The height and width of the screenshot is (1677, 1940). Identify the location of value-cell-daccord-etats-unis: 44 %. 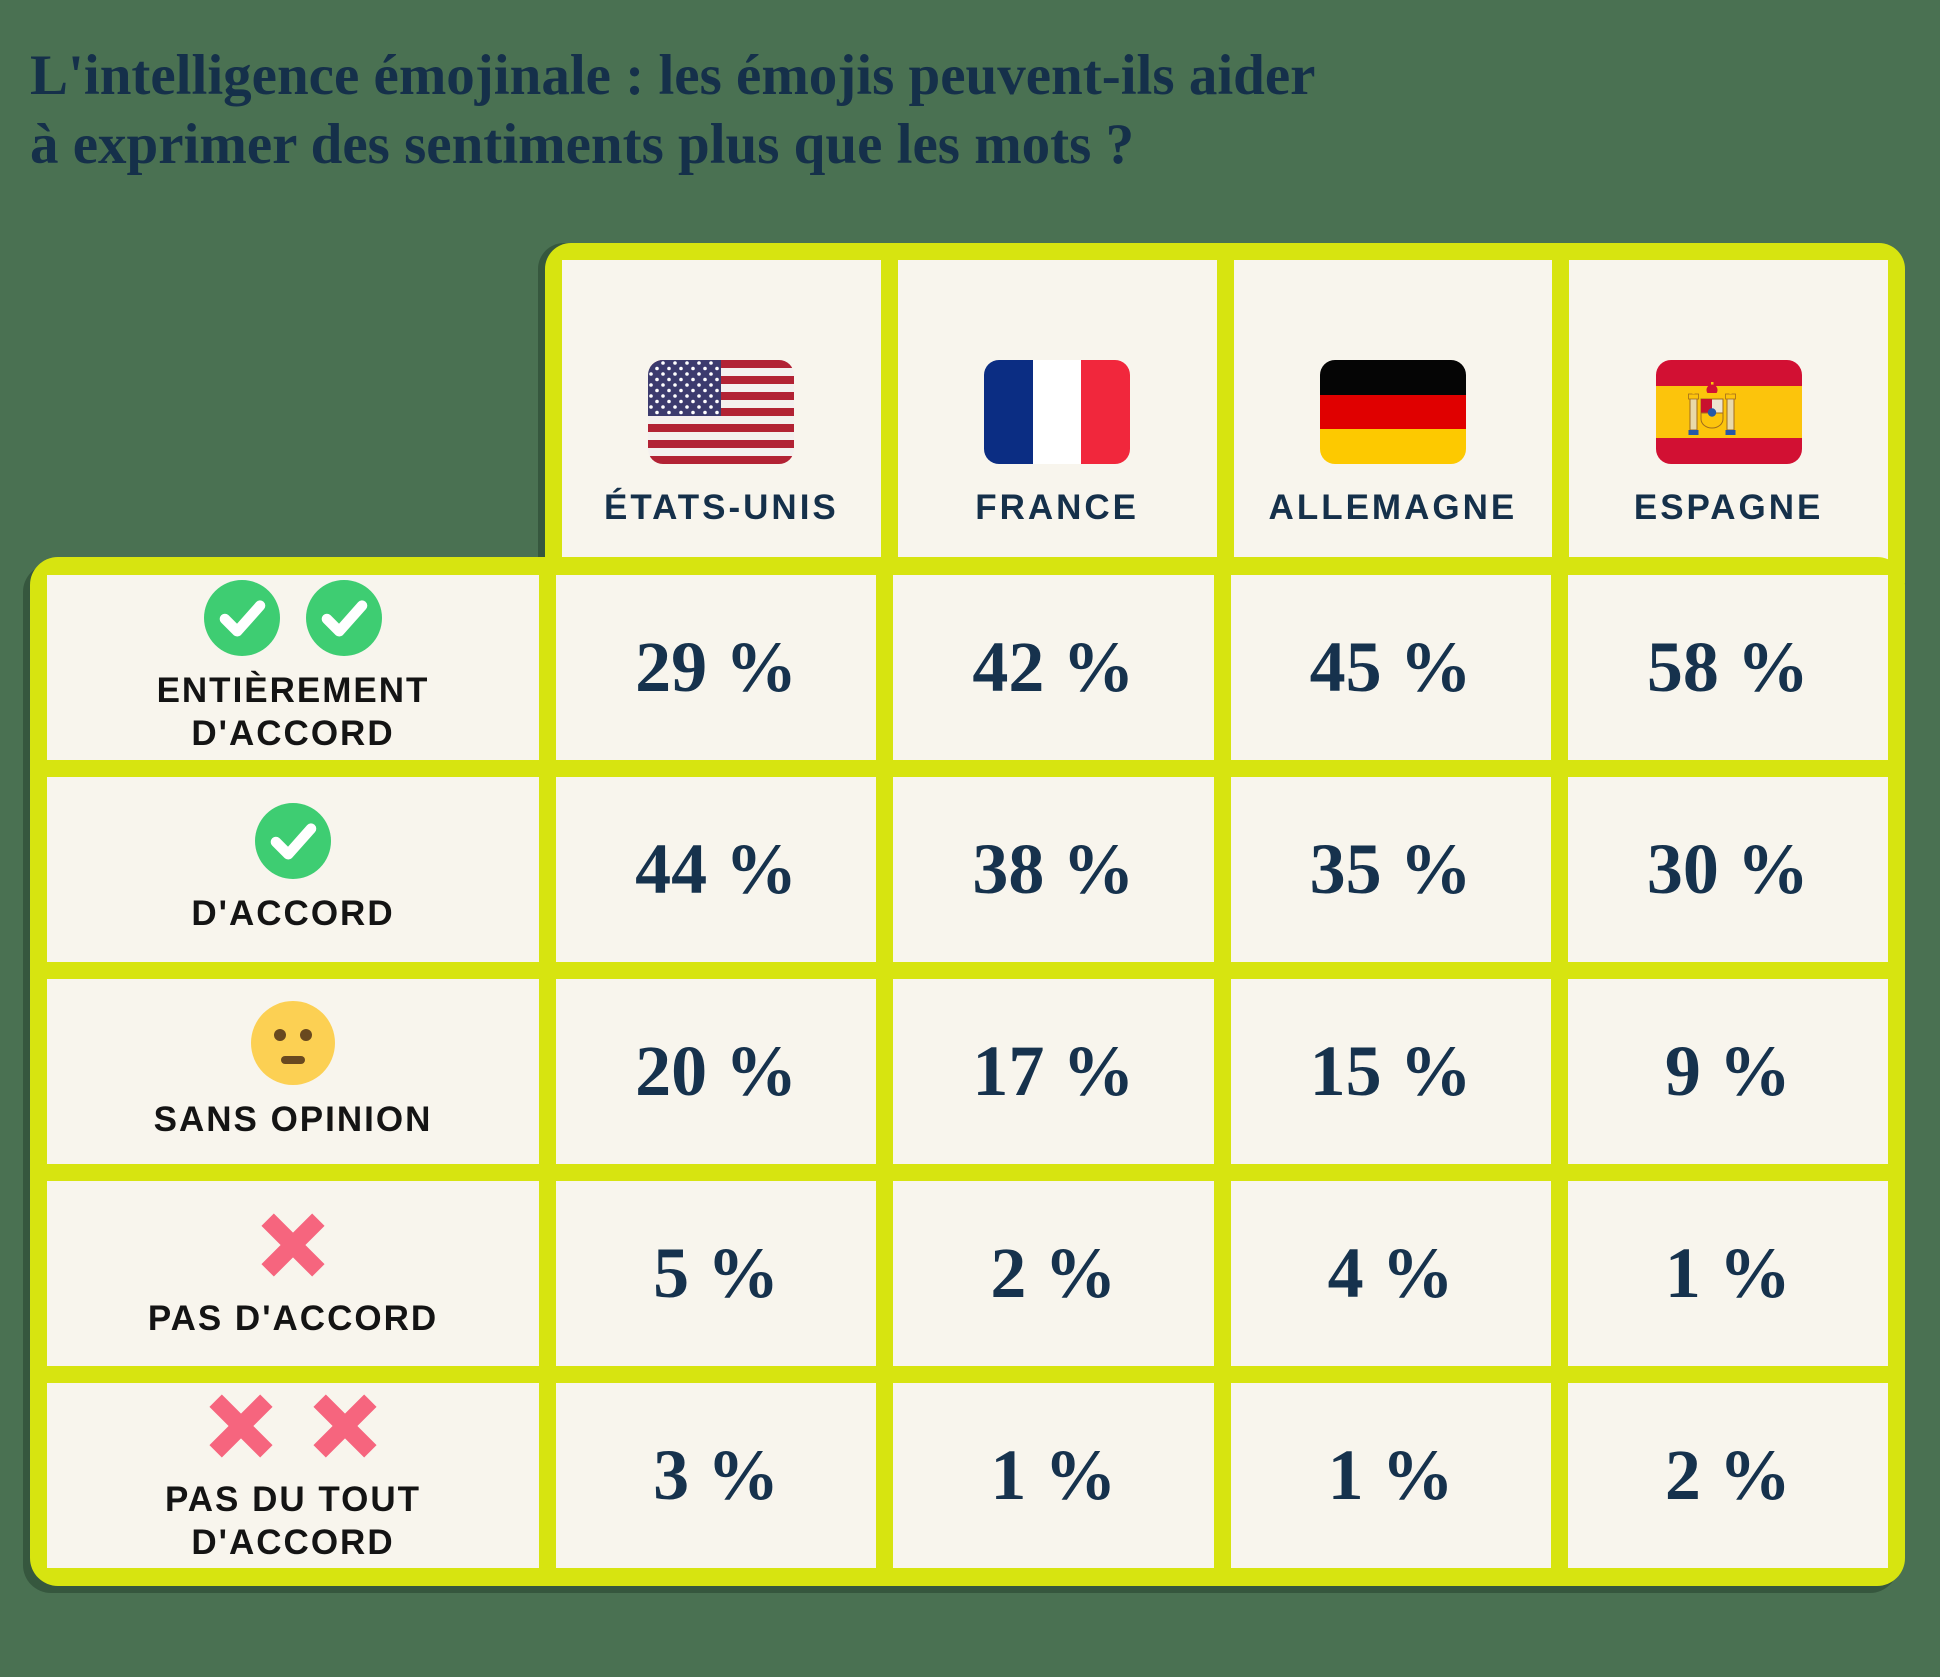
(716, 869).